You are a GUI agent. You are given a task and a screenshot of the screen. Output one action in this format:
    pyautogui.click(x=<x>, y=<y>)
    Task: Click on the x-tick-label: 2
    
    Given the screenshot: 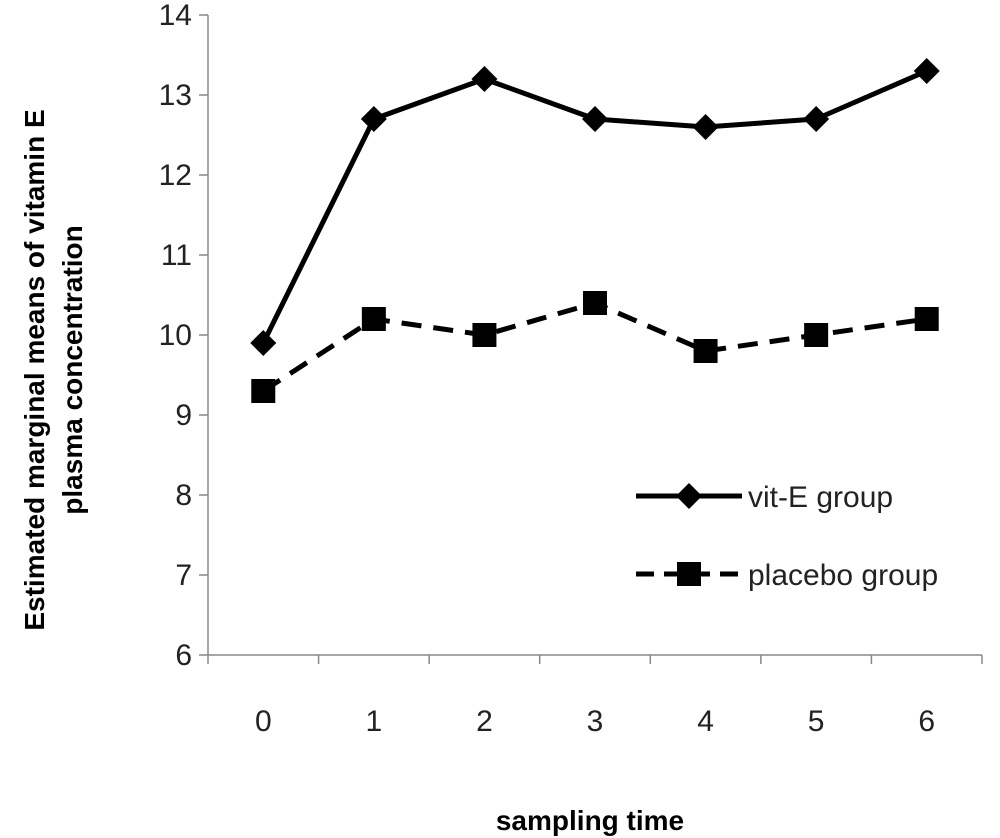 What is the action you would take?
    pyautogui.click(x=484, y=721)
    